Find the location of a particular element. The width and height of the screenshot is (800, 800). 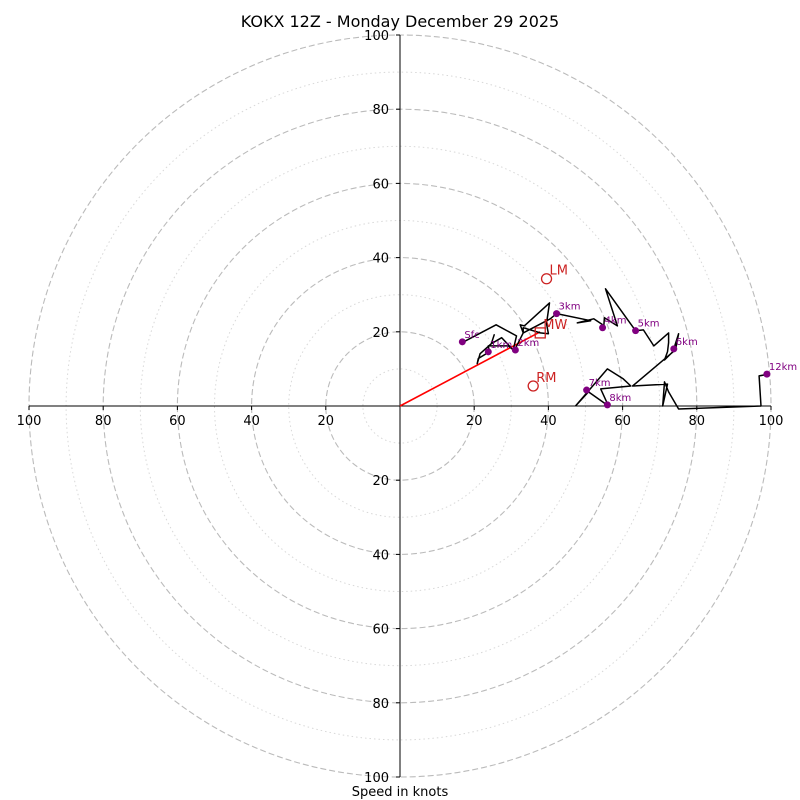

height-marker-label: 3km is located at coordinates (570, 307).